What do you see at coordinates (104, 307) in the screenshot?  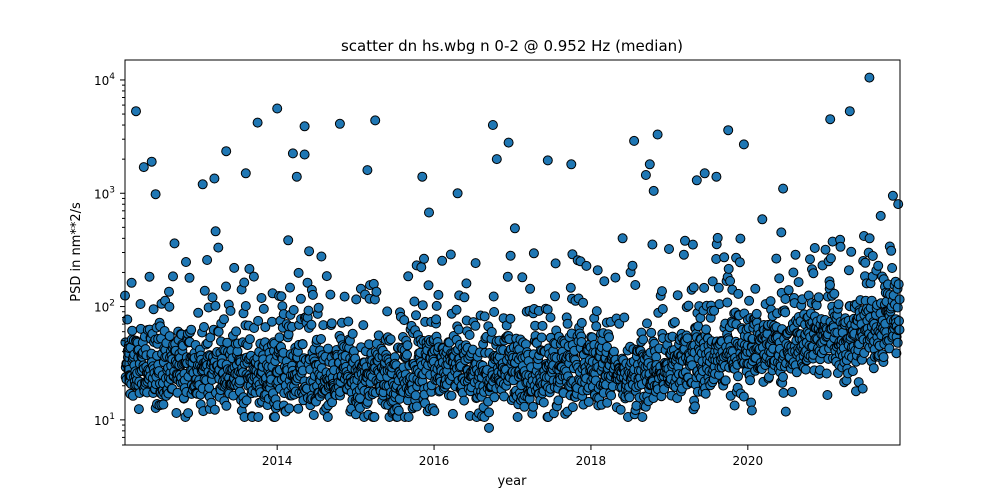 I see `y-tick-label: 102` at bounding box center [104, 307].